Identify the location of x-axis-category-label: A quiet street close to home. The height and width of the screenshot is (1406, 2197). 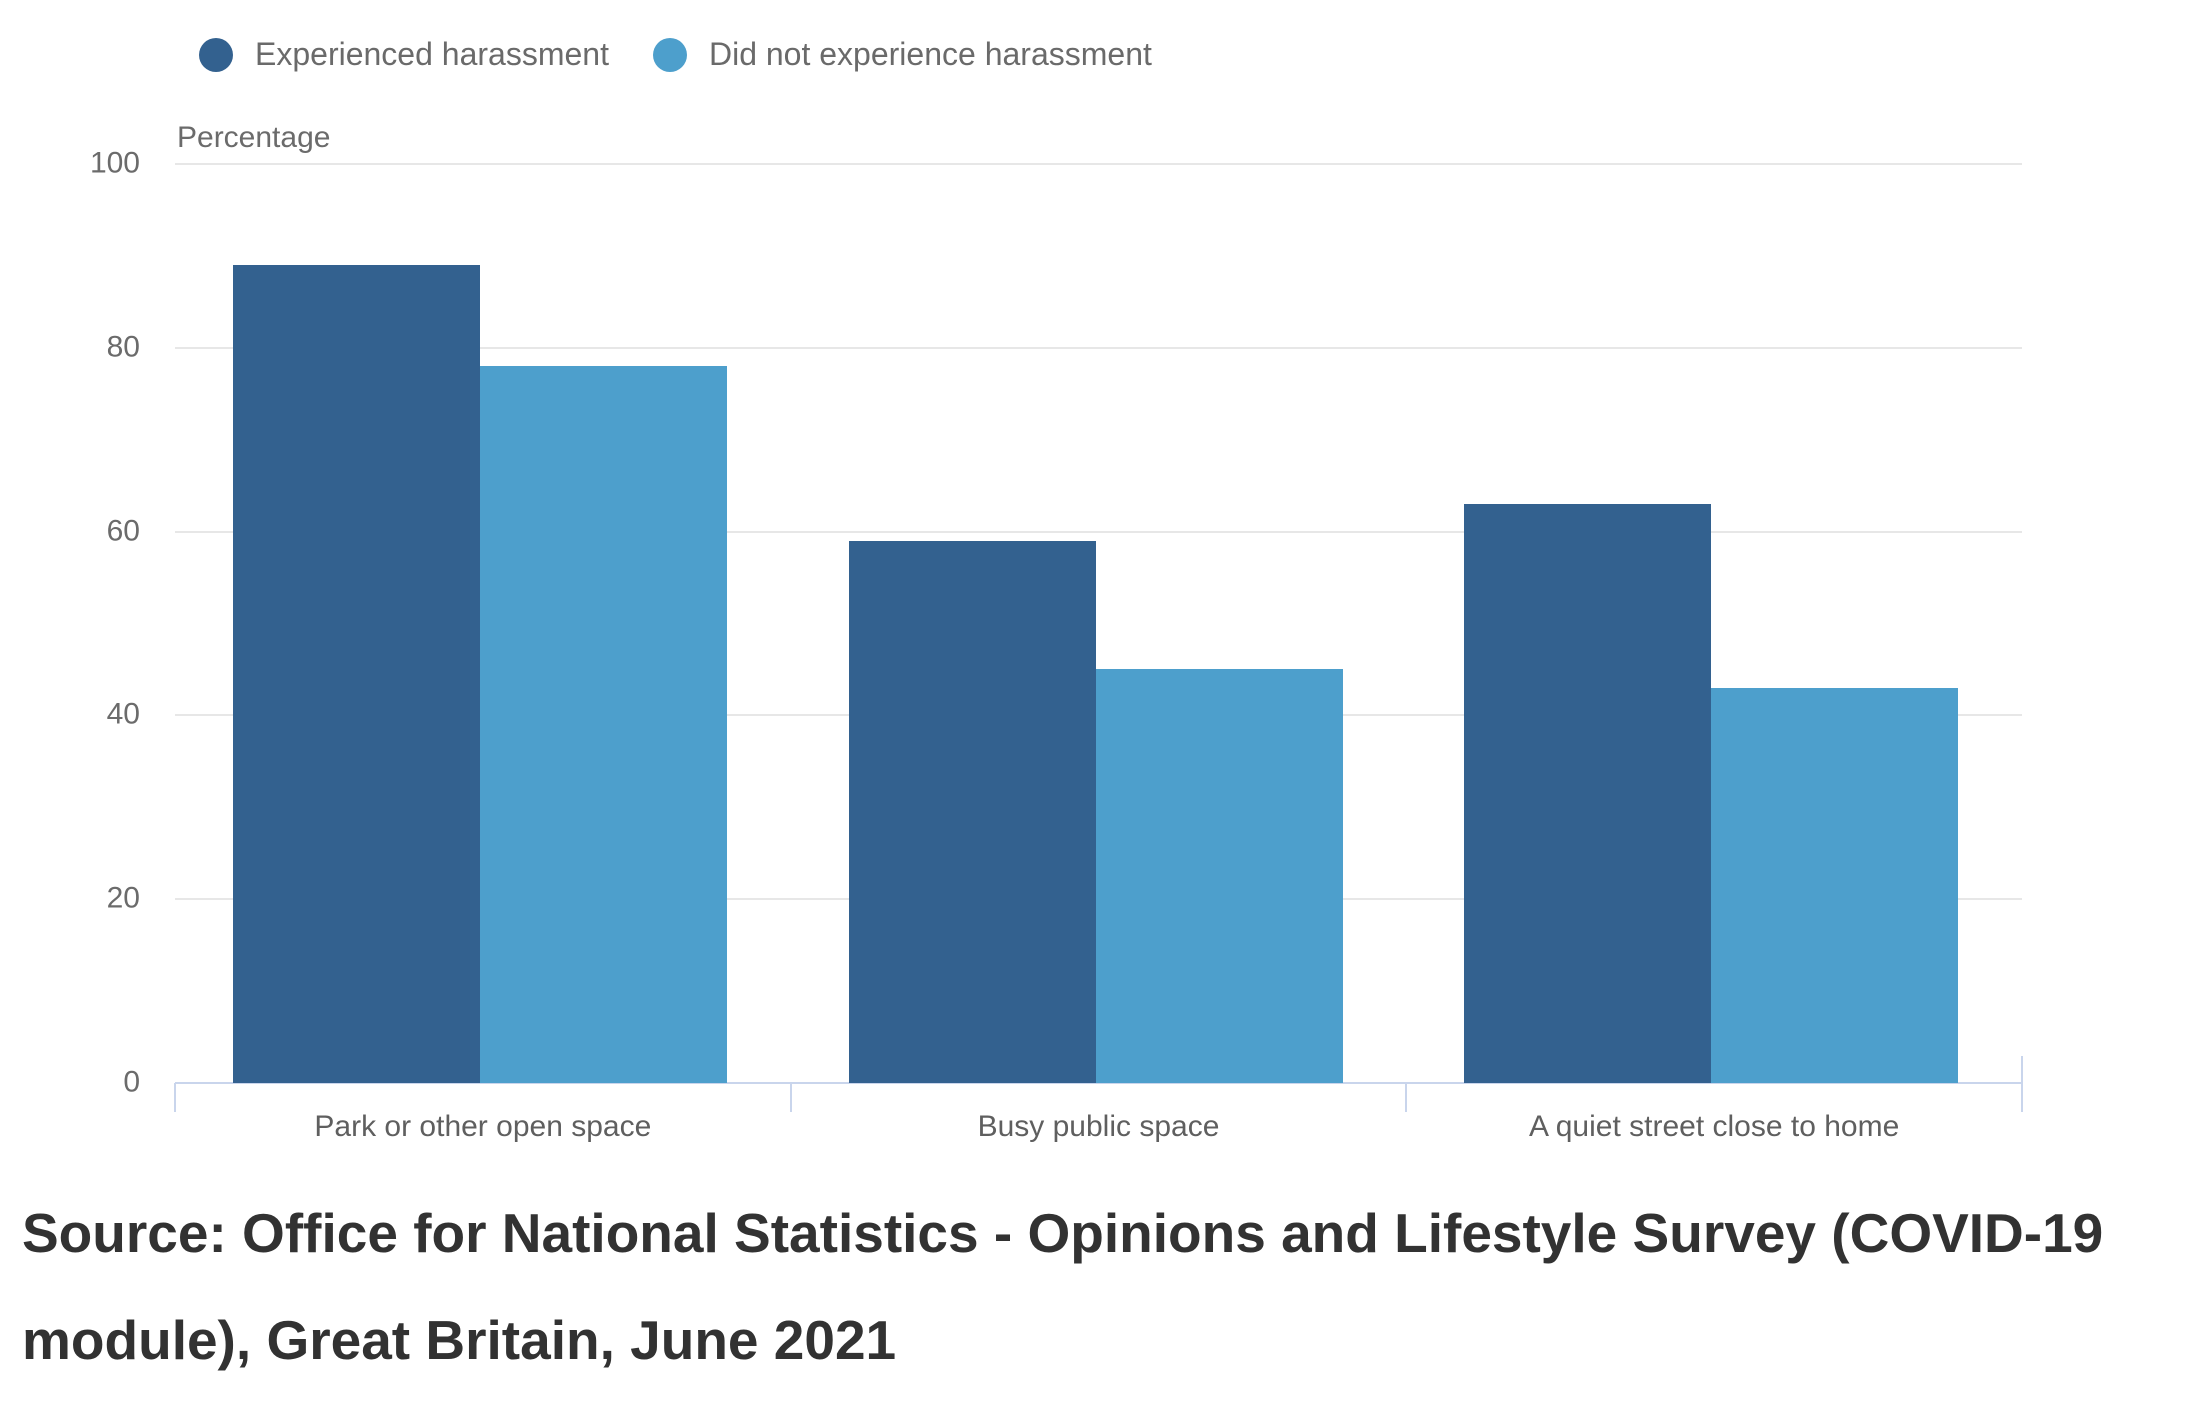
(1714, 1126).